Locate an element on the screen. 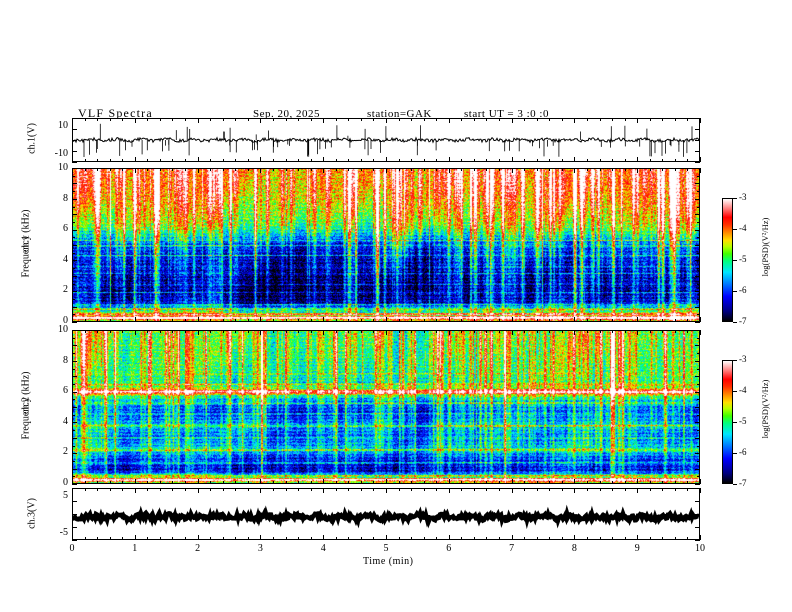  figure-start-ut: start UT = 3 :0 :0 is located at coordinates (506, 114).